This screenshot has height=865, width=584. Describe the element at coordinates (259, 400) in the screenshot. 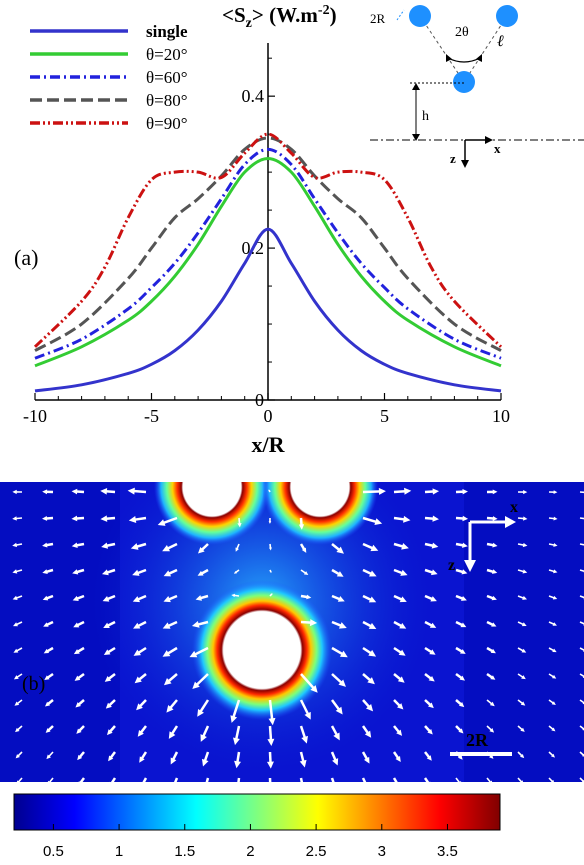

I see `y-tick-label: 0` at that location.